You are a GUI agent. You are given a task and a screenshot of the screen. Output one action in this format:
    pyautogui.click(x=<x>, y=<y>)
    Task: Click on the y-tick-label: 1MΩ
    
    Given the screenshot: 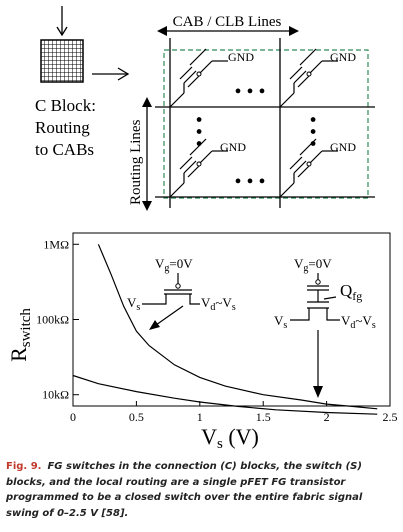 What is the action you would take?
    pyautogui.click(x=56, y=244)
    